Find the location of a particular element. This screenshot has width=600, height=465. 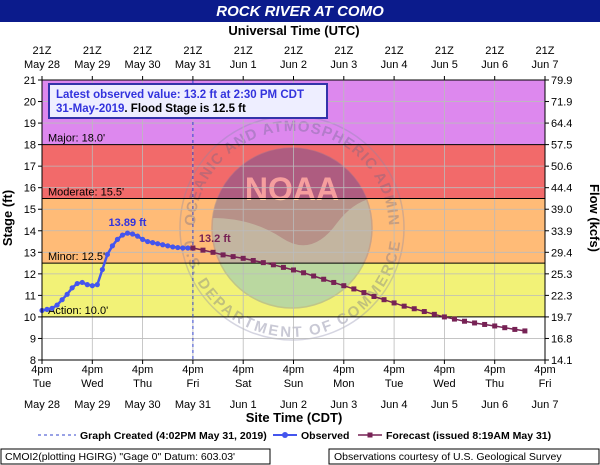

site-time-tick-date: Jun 4 is located at coordinates (394, 405).